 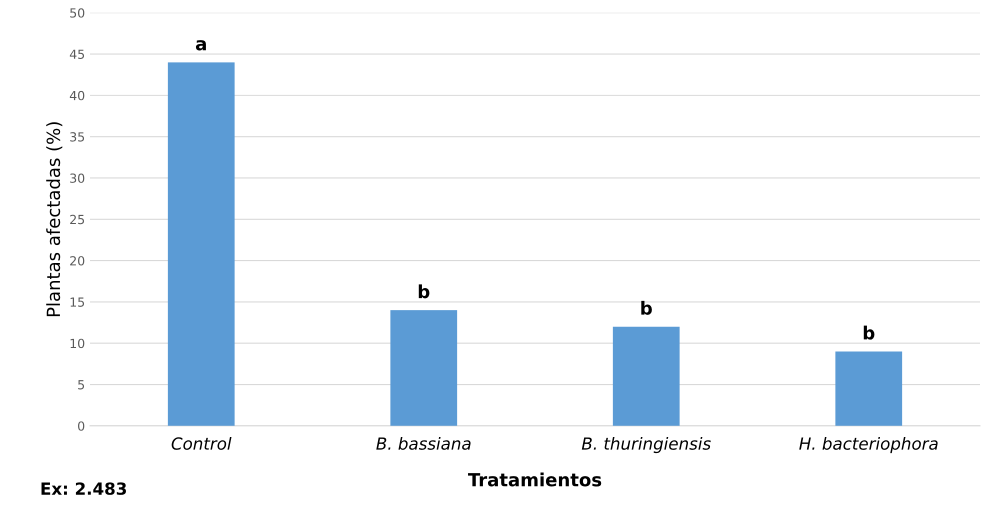 I want to click on y-tick-label: 10, so click(x=77, y=343).